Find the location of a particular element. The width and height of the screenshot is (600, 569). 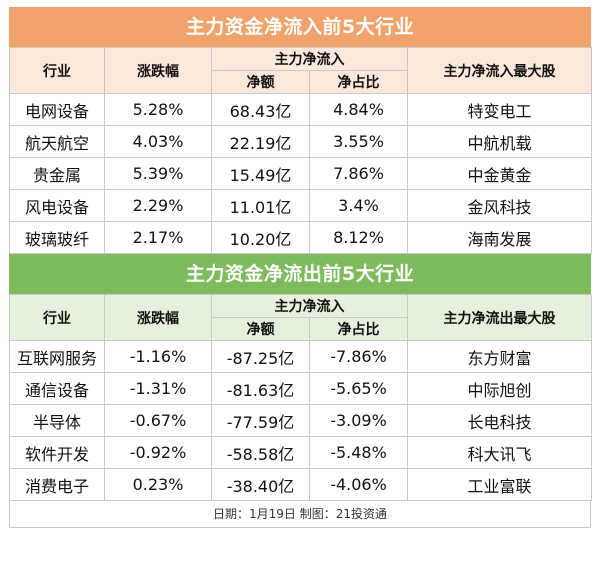

industry-cell: 互联网服务 is located at coordinates (57, 356).